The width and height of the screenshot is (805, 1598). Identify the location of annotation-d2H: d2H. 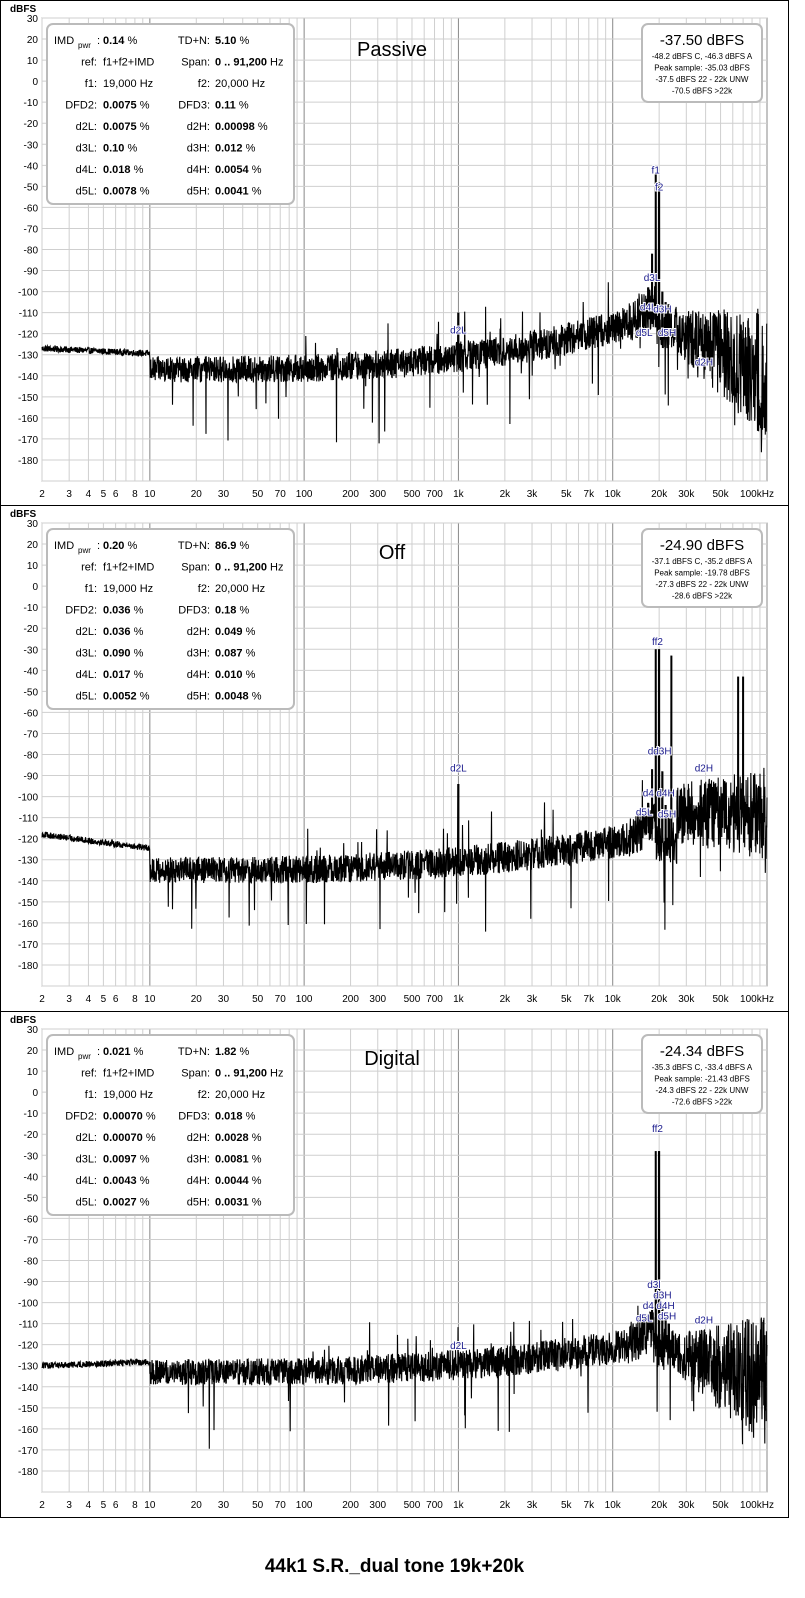
(704, 1321).